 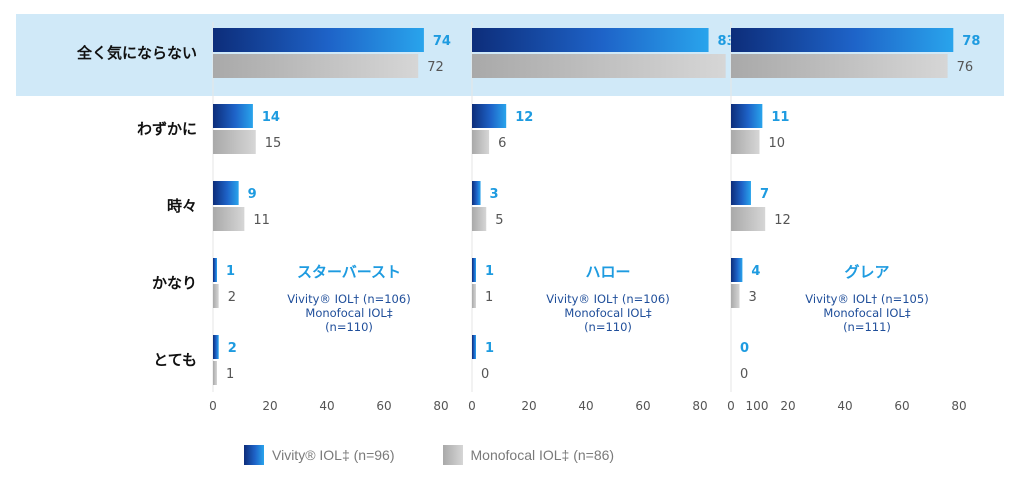 I want to click on category-label: とても, so click(x=175, y=360).